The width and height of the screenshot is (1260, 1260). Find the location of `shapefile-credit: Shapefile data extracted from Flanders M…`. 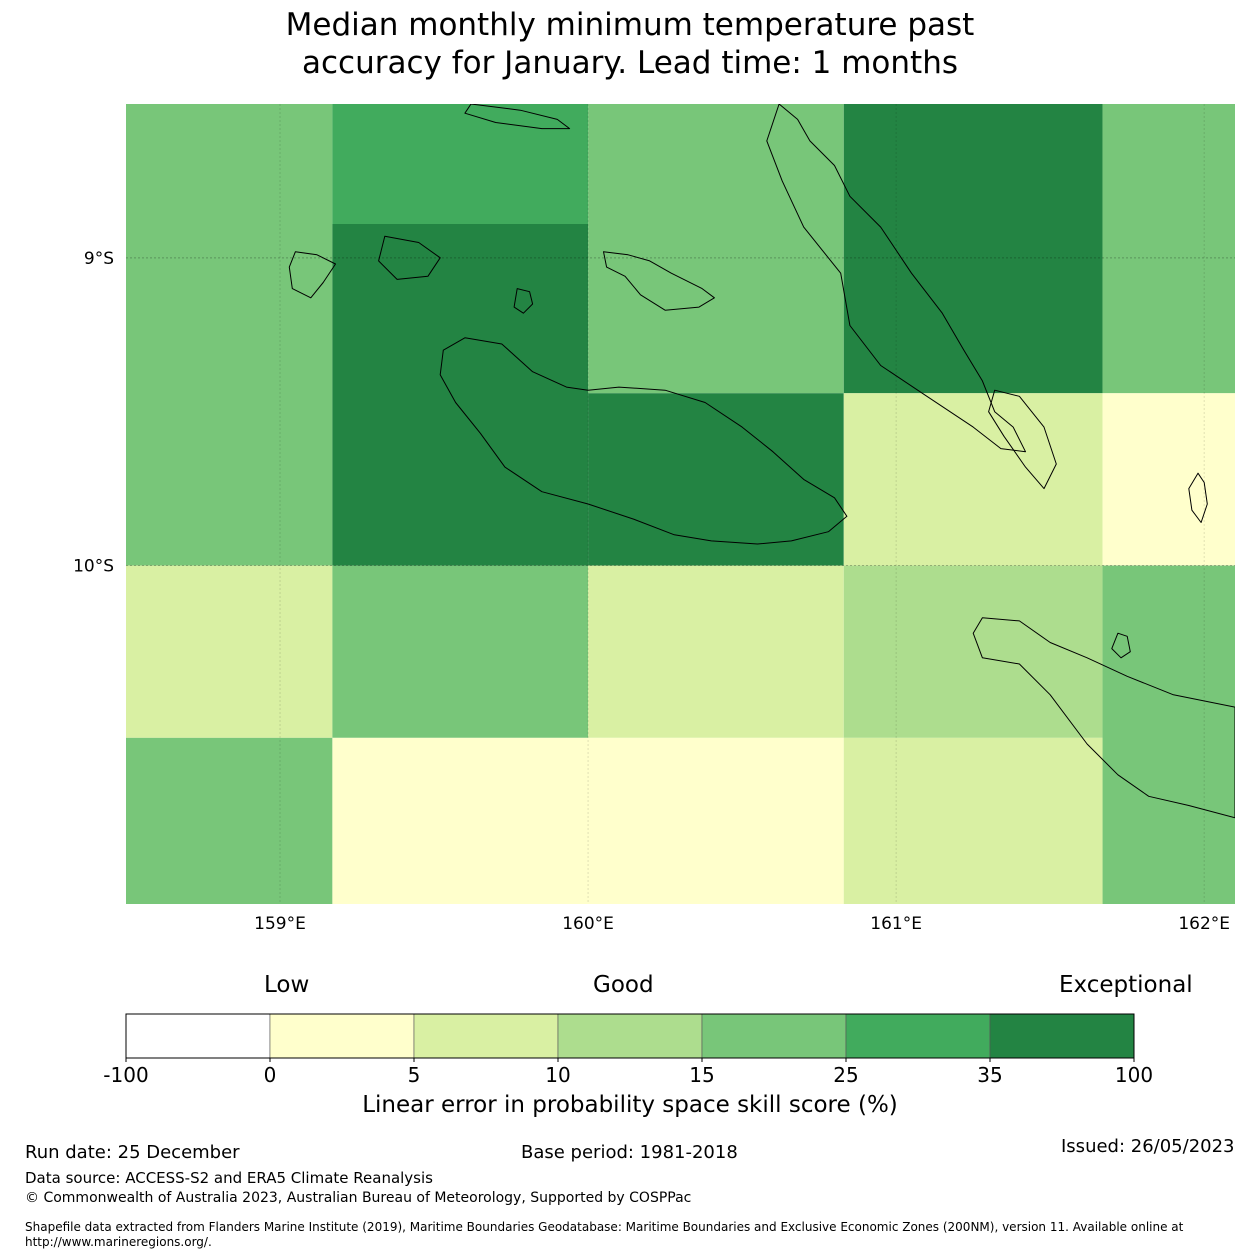

shapefile-credit: Shapefile data extracted from Flanders M… is located at coordinates (604, 1234).